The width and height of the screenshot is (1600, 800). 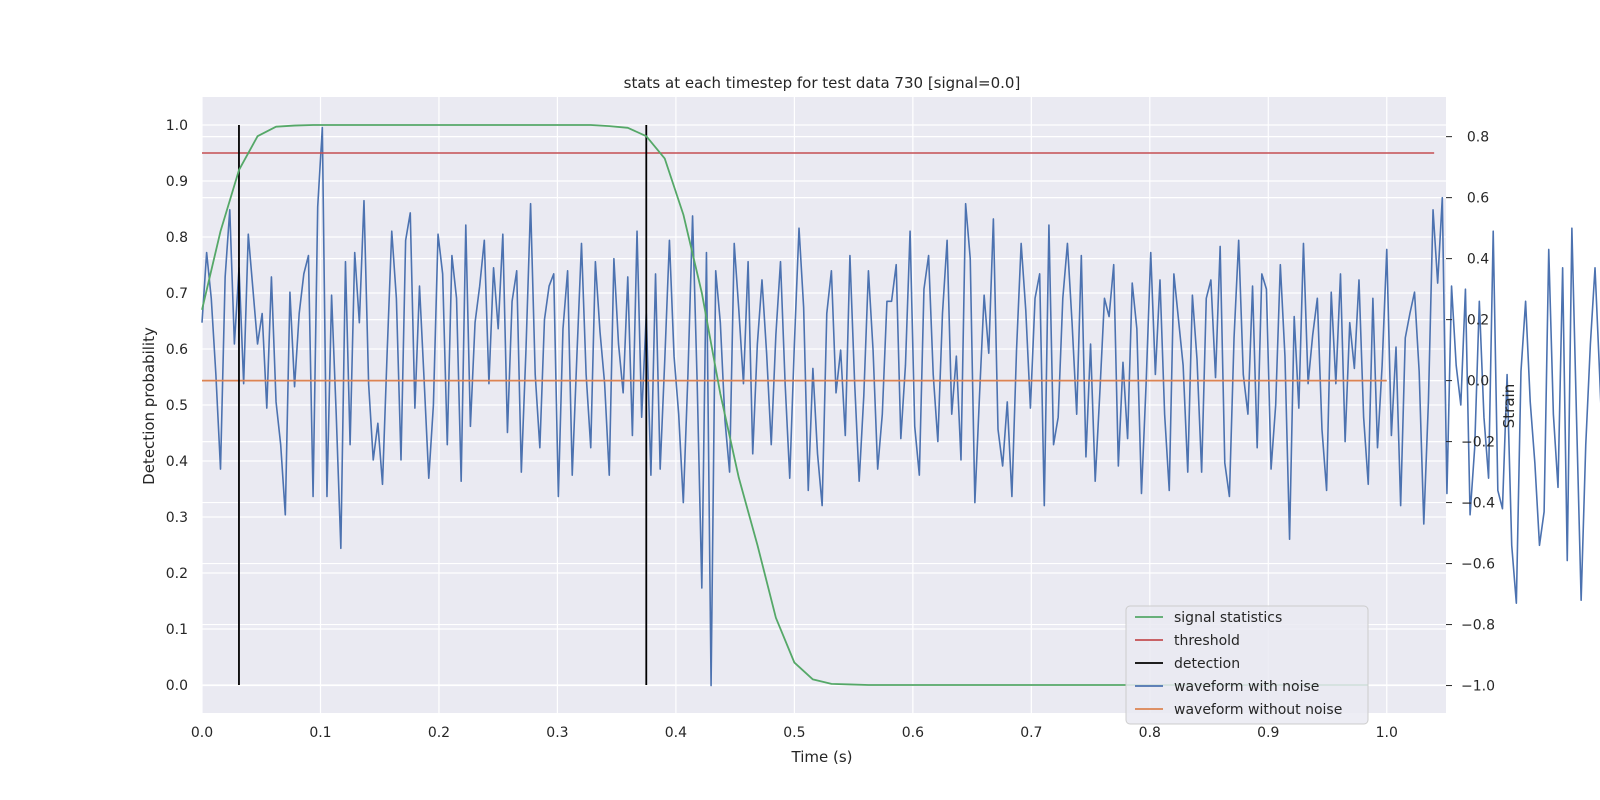 I want to click on x-tick-label: 0.4, so click(x=676, y=733).